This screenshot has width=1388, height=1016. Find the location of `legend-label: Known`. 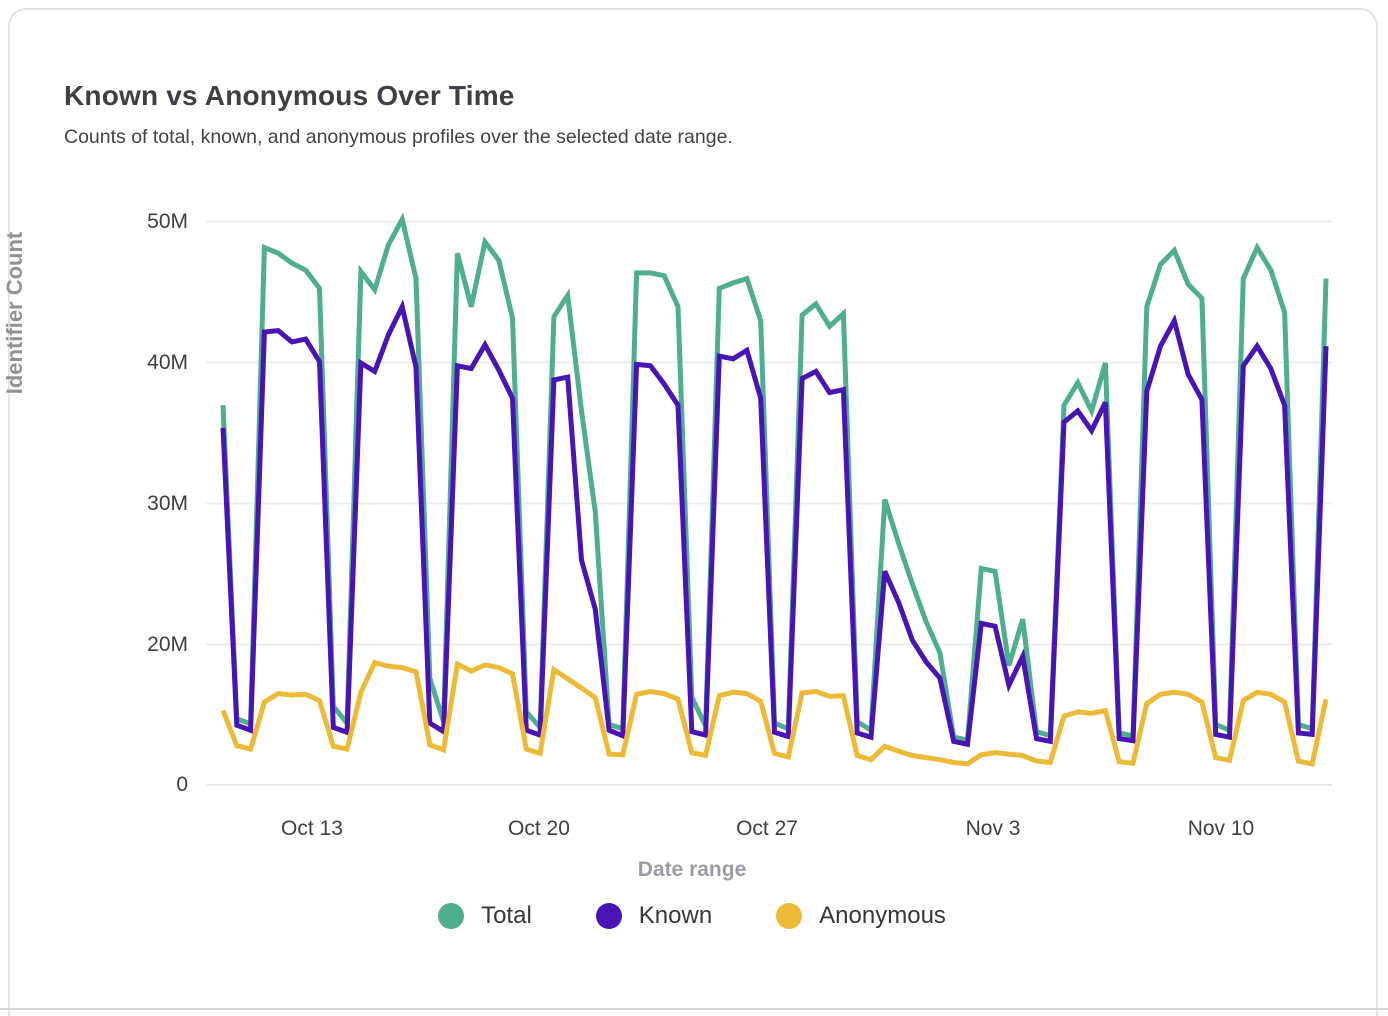

legend-label: Known is located at coordinates (675, 915).